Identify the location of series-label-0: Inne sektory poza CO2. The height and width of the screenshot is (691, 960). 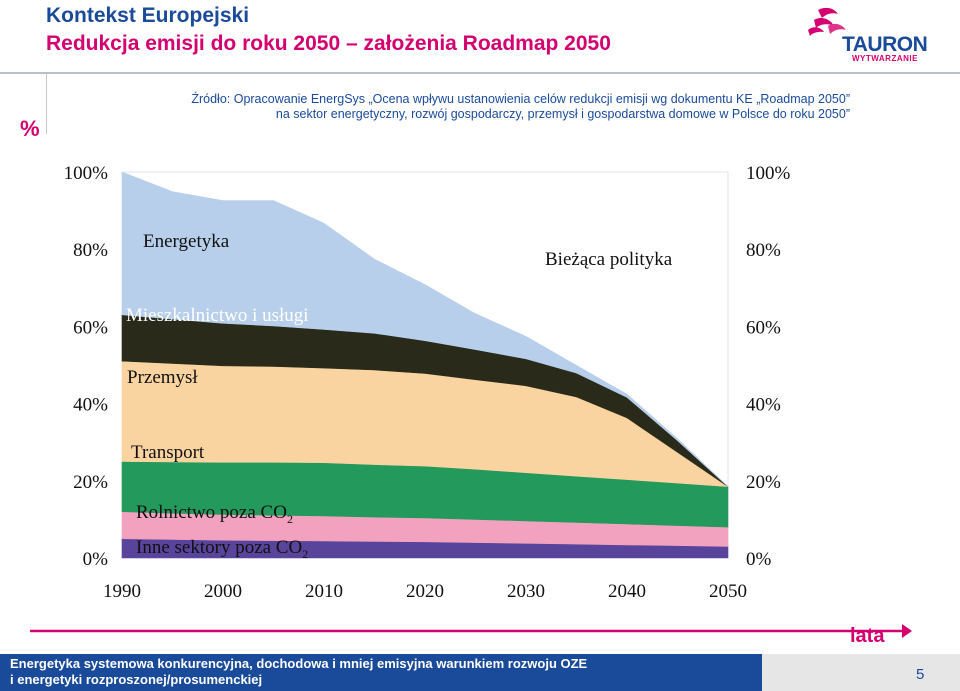
(222, 549).